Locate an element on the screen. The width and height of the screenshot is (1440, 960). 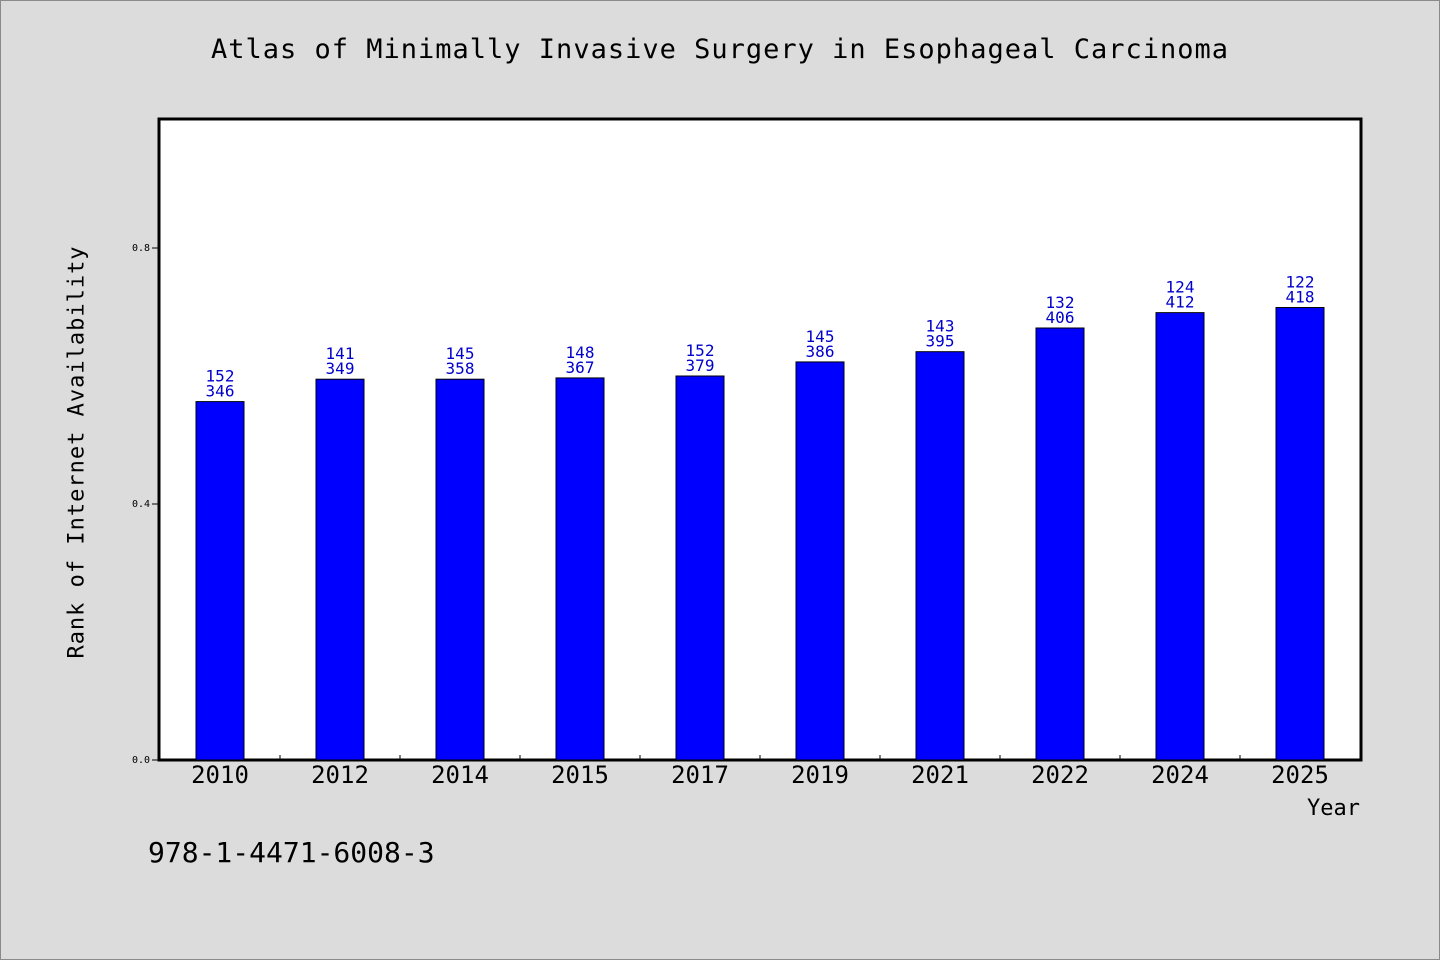
bar-label-bottom: 386 is located at coordinates (820, 351).